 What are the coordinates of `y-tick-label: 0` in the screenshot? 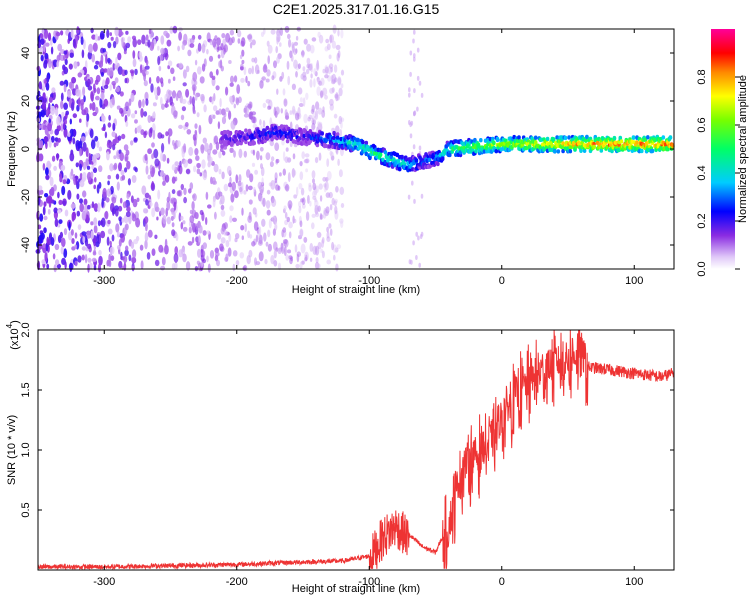 It's located at (26, 149).